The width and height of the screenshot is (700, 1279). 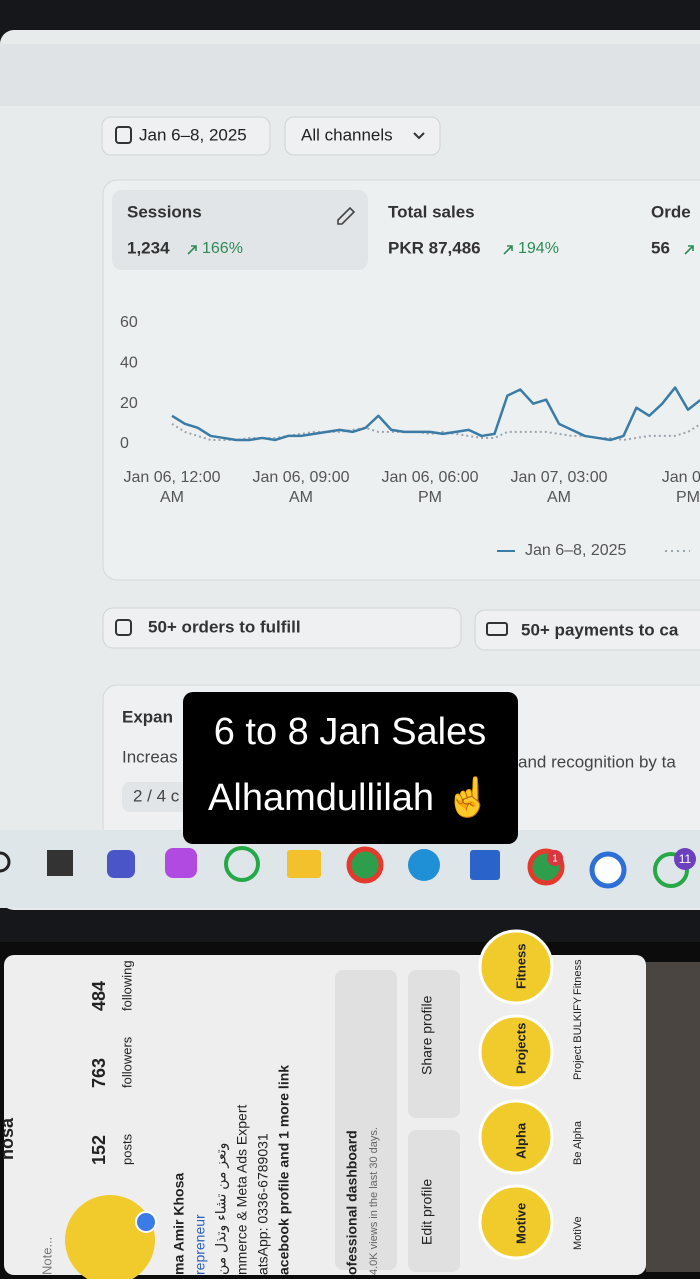 I want to click on x-tick-label: Jan 06, 06:00, so click(x=430, y=477).